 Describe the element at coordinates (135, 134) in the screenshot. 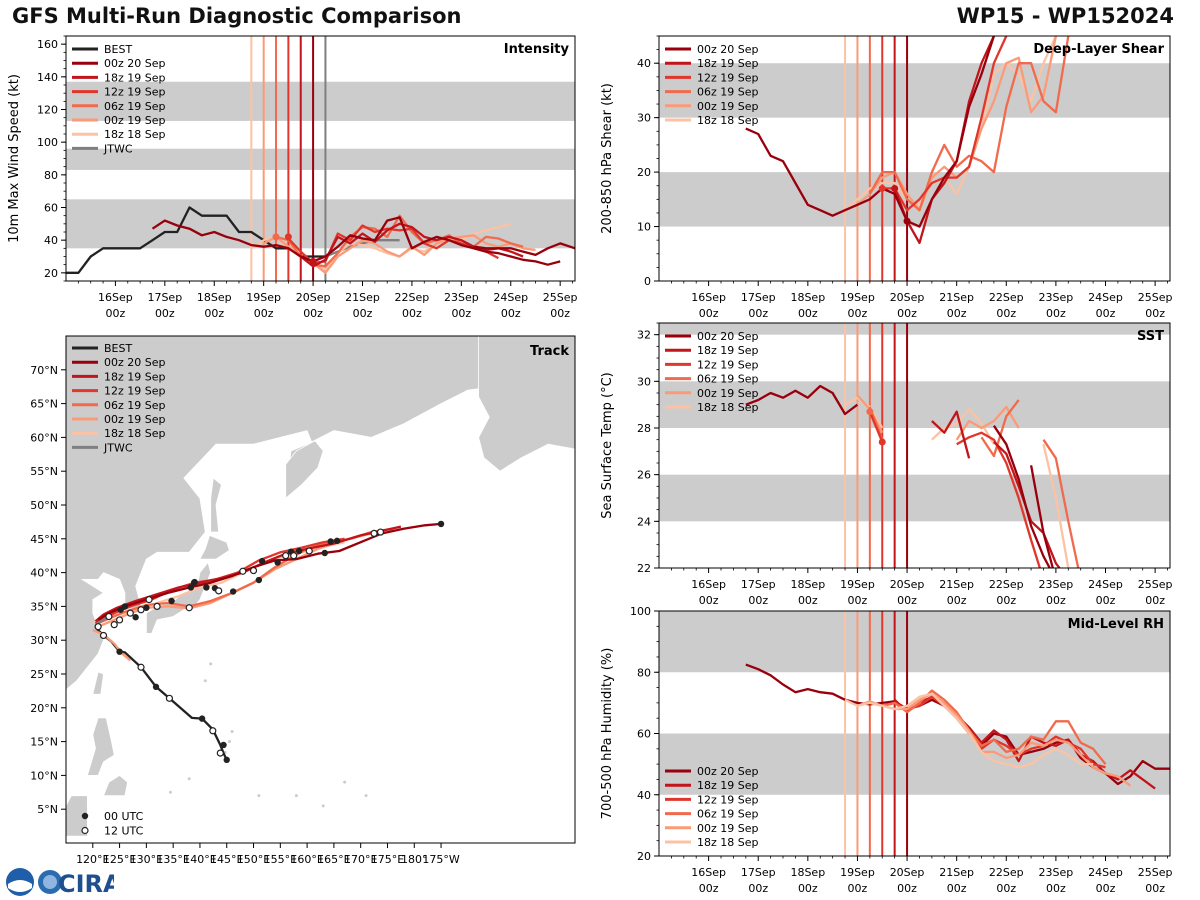

I see `intensity-legend-label-6: 18z 18 Sep` at that location.